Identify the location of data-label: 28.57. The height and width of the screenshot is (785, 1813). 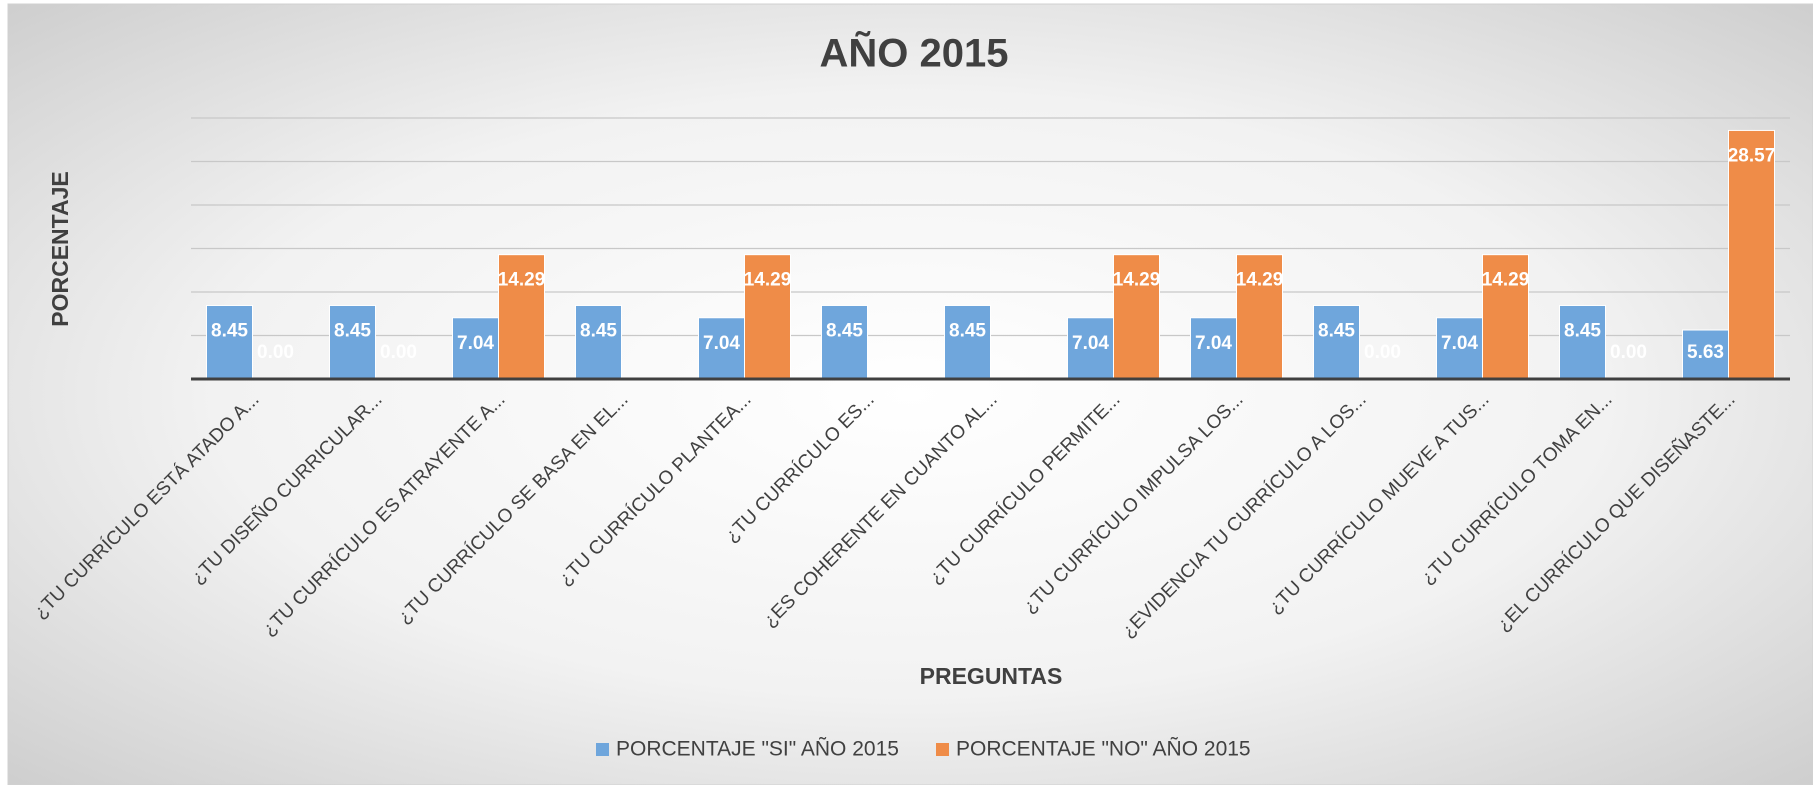
(1752, 155).